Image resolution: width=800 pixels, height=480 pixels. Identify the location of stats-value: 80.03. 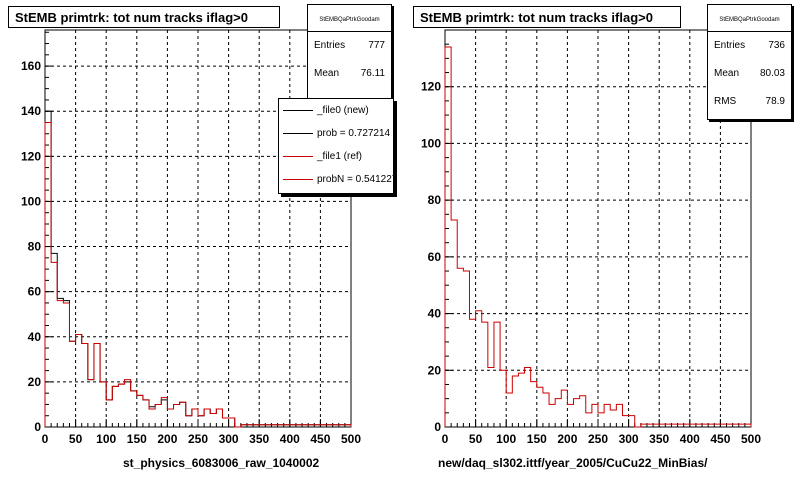
(772, 73).